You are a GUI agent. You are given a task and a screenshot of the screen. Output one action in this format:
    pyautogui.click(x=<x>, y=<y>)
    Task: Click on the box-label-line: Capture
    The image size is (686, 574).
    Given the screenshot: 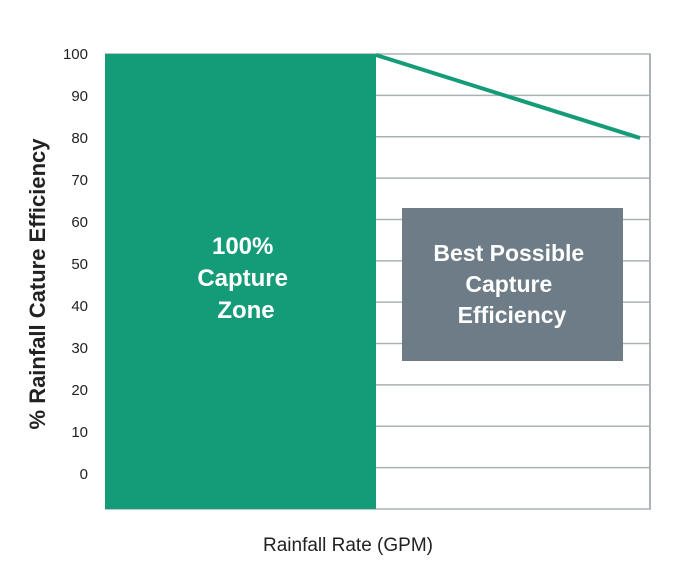 What is the action you would take?
    pyautogui.click(x=508, y=284)
    